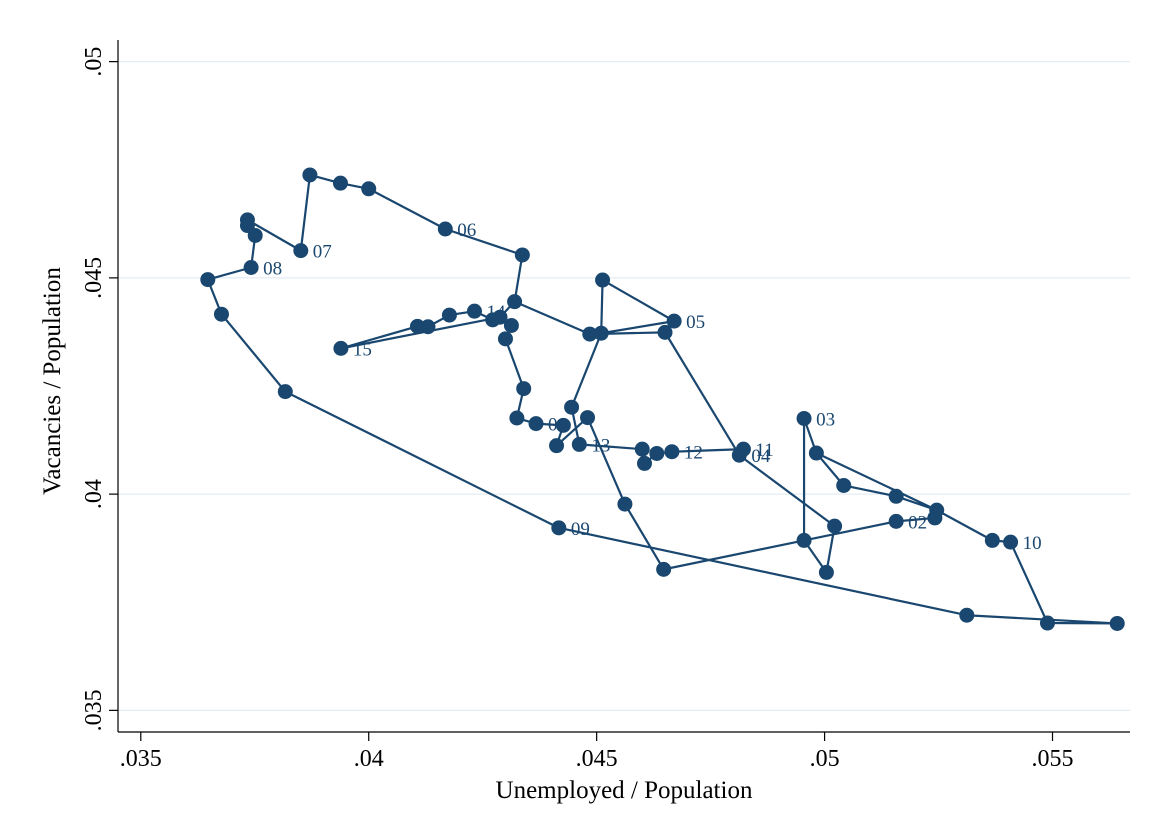  I want to click on point-label-13: 13, so click(600, 445).